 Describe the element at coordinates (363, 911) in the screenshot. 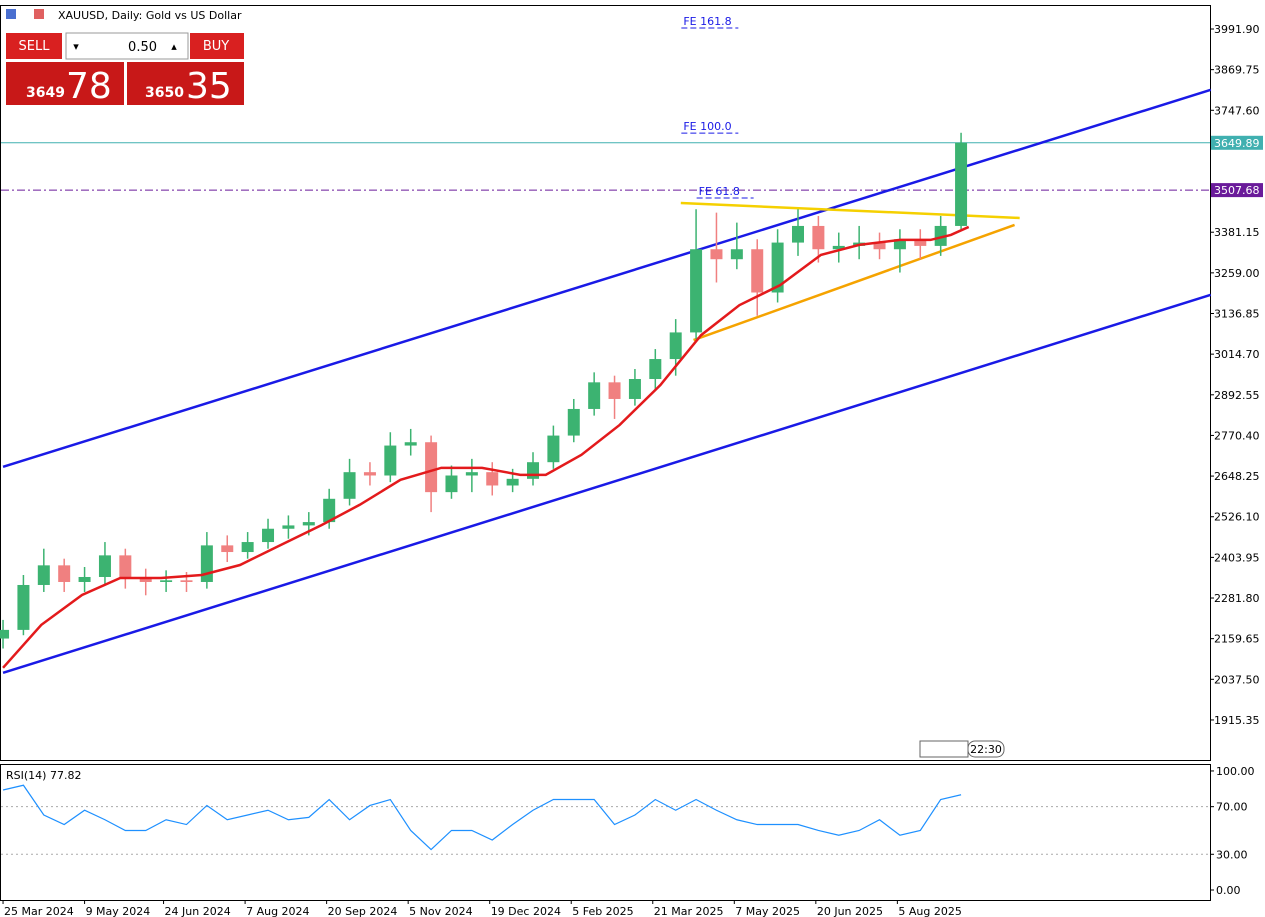

I see `x-tick-label: 20 Sep 2024` at that location.